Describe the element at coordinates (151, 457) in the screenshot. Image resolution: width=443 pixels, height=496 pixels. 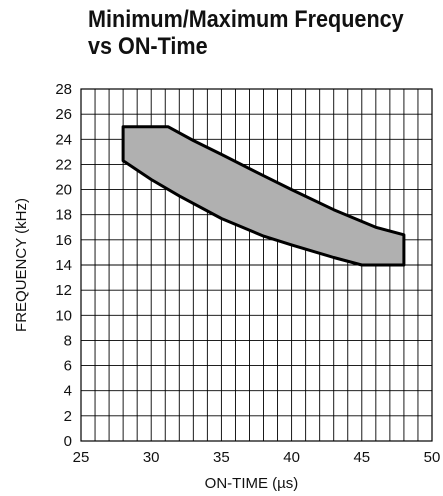
I see `x-tick-label: 30` at that location.